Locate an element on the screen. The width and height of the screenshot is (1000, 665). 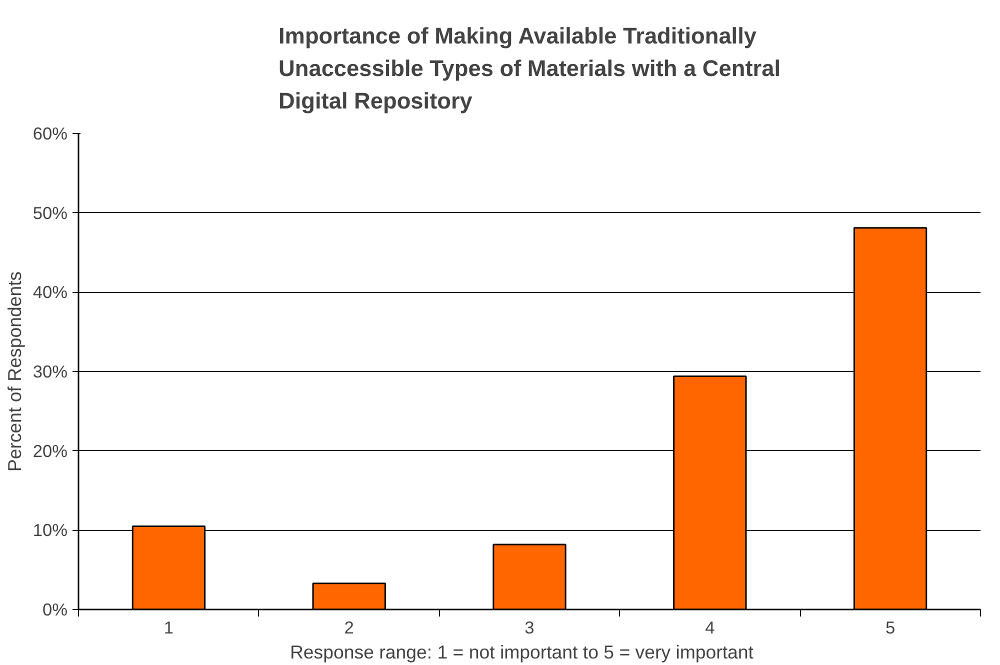
x-tick-label: 1 is located at coordinates (169, 628).